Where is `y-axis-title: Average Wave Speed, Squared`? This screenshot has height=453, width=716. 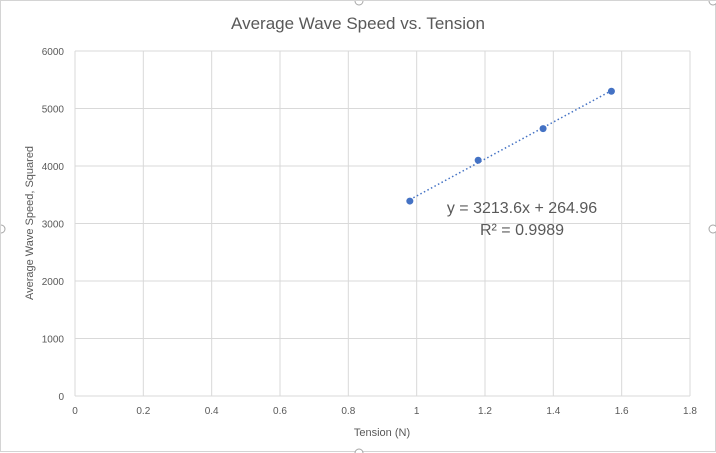
y-axis-title: Average Wave Speed, Squared is located at coordinates (30, 223).